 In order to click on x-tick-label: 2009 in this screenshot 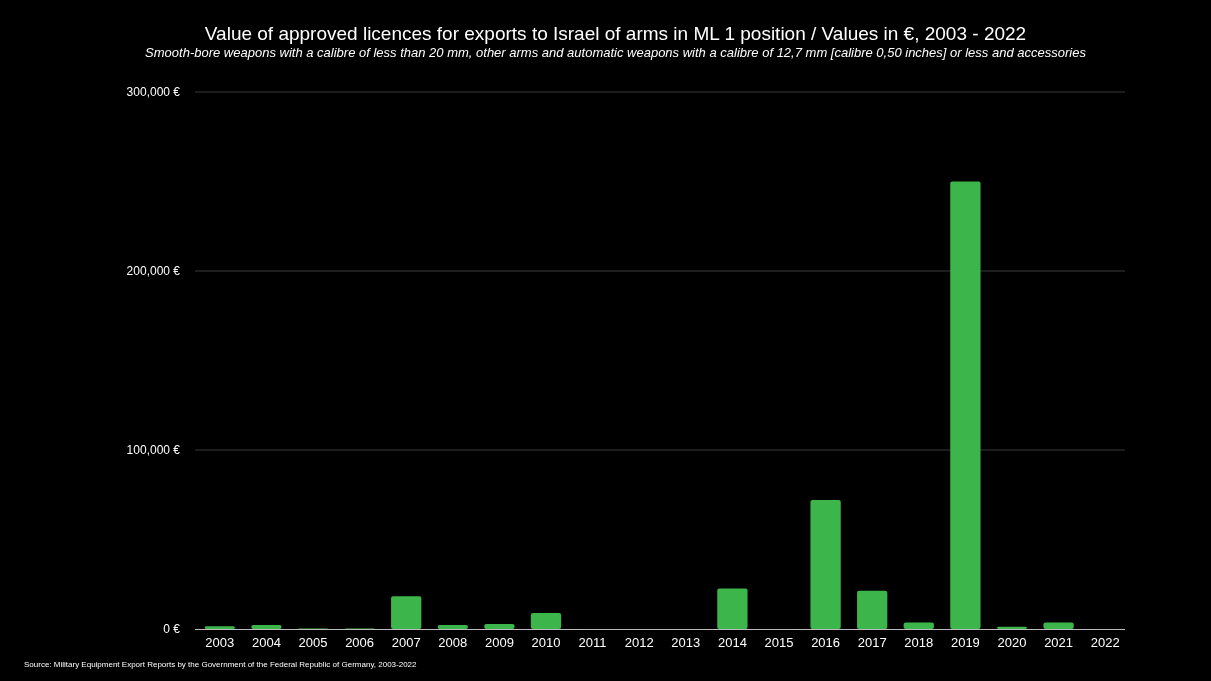, I will do `click(499, 642)`.